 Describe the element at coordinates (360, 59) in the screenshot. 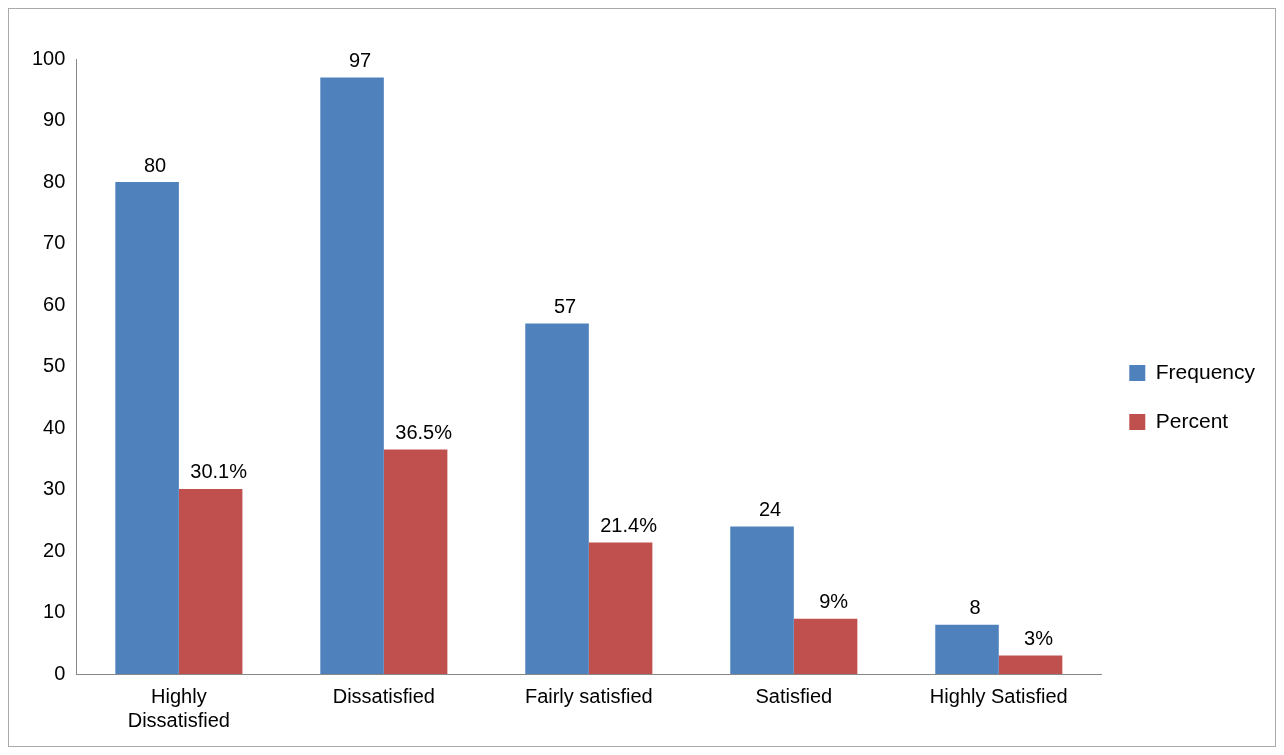

I see `data-label: 97` at that location.